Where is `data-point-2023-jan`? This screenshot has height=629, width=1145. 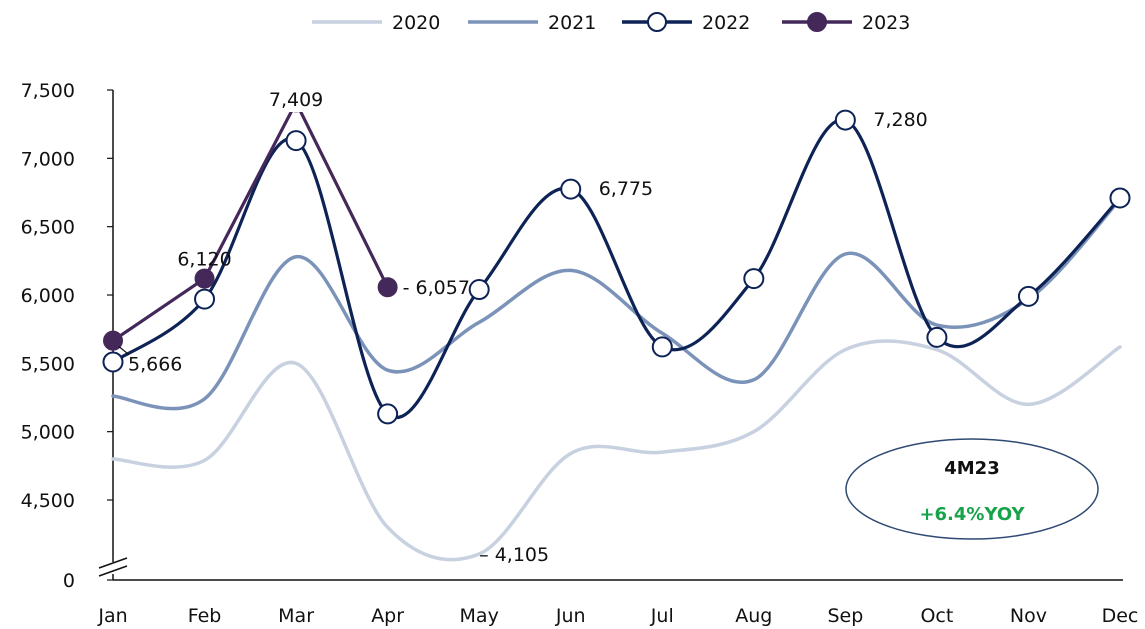 data-point-2023-jan is located at coordinates (113, 340).